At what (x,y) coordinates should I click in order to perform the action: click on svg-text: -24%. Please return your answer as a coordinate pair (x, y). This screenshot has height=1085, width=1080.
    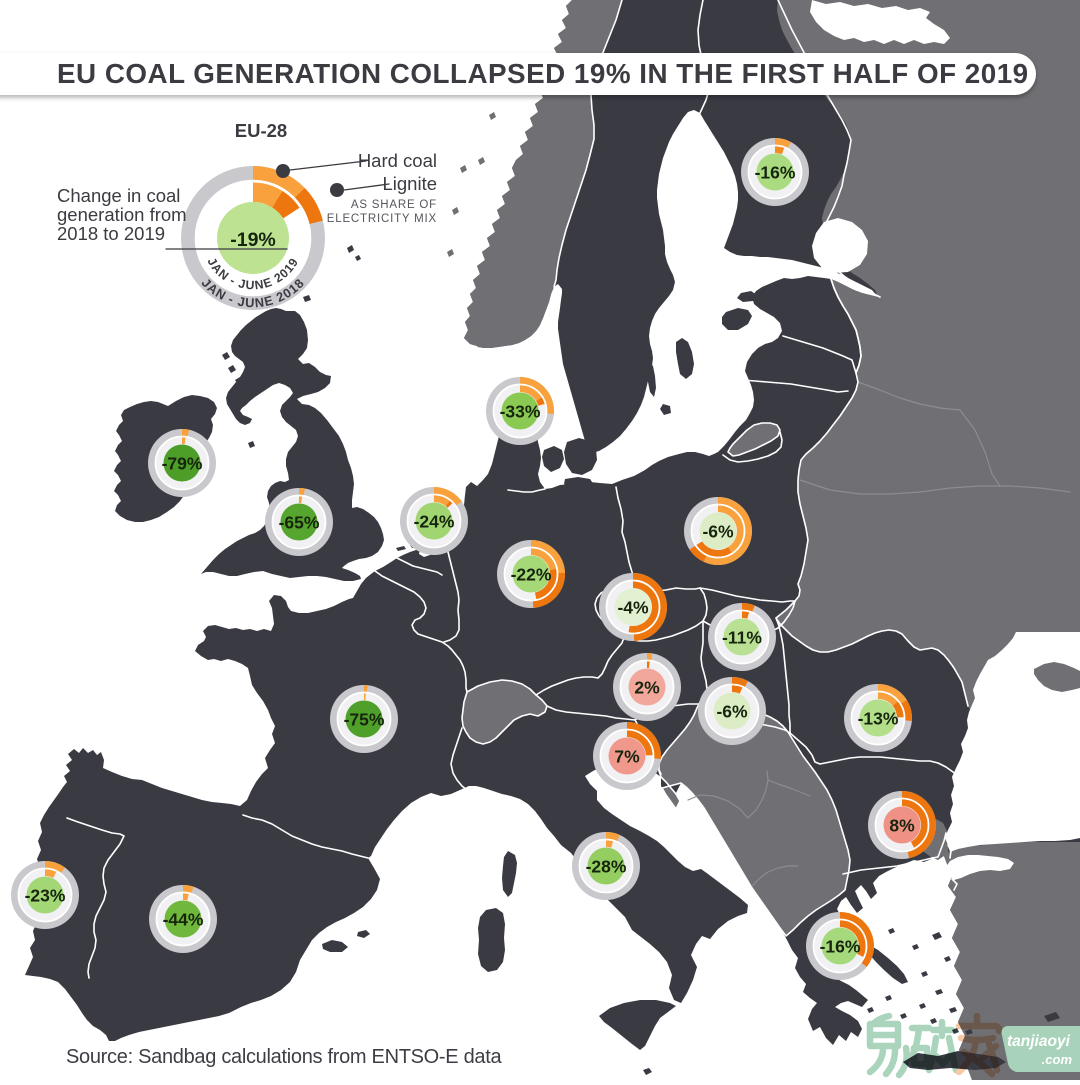
    Looking at the image, I should click on (434, 521).